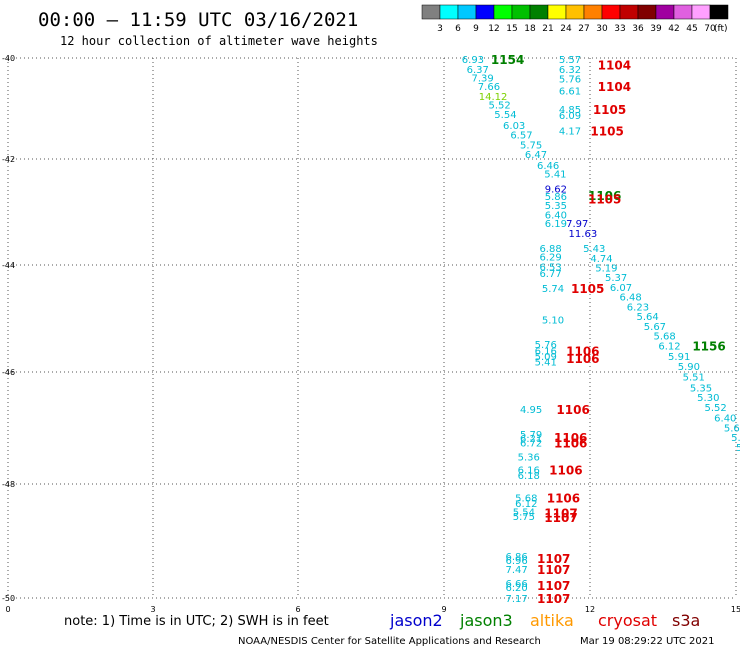  What do you see at coordinates (686, 620) in the screenshot?
I see `legend-entry-s3a: s3a` at bounding box center [686, 620].